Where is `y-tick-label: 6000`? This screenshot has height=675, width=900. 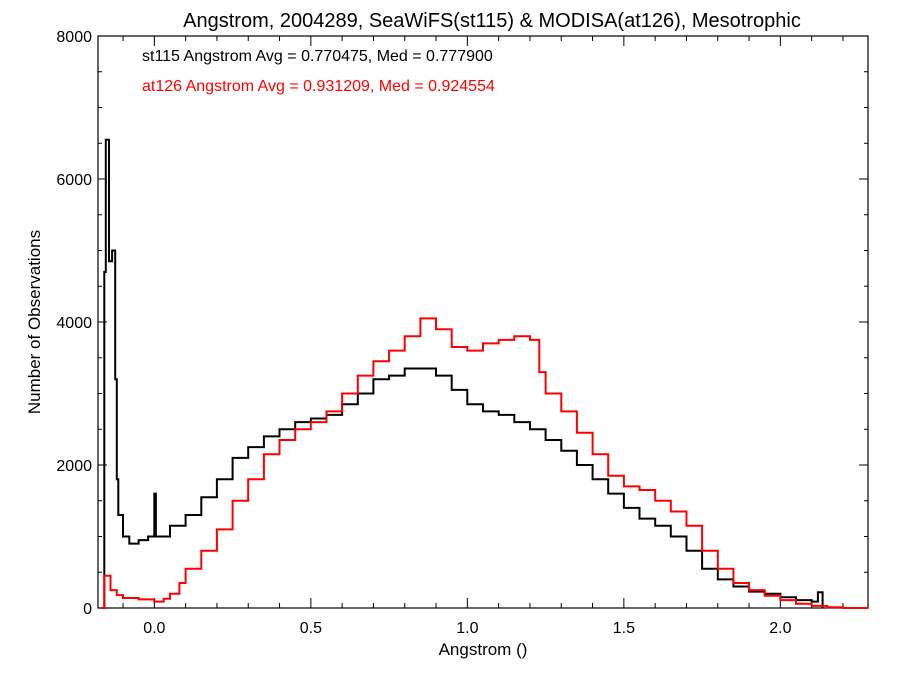 y-tick-label: 6000 is located at coordinates (74, 180).